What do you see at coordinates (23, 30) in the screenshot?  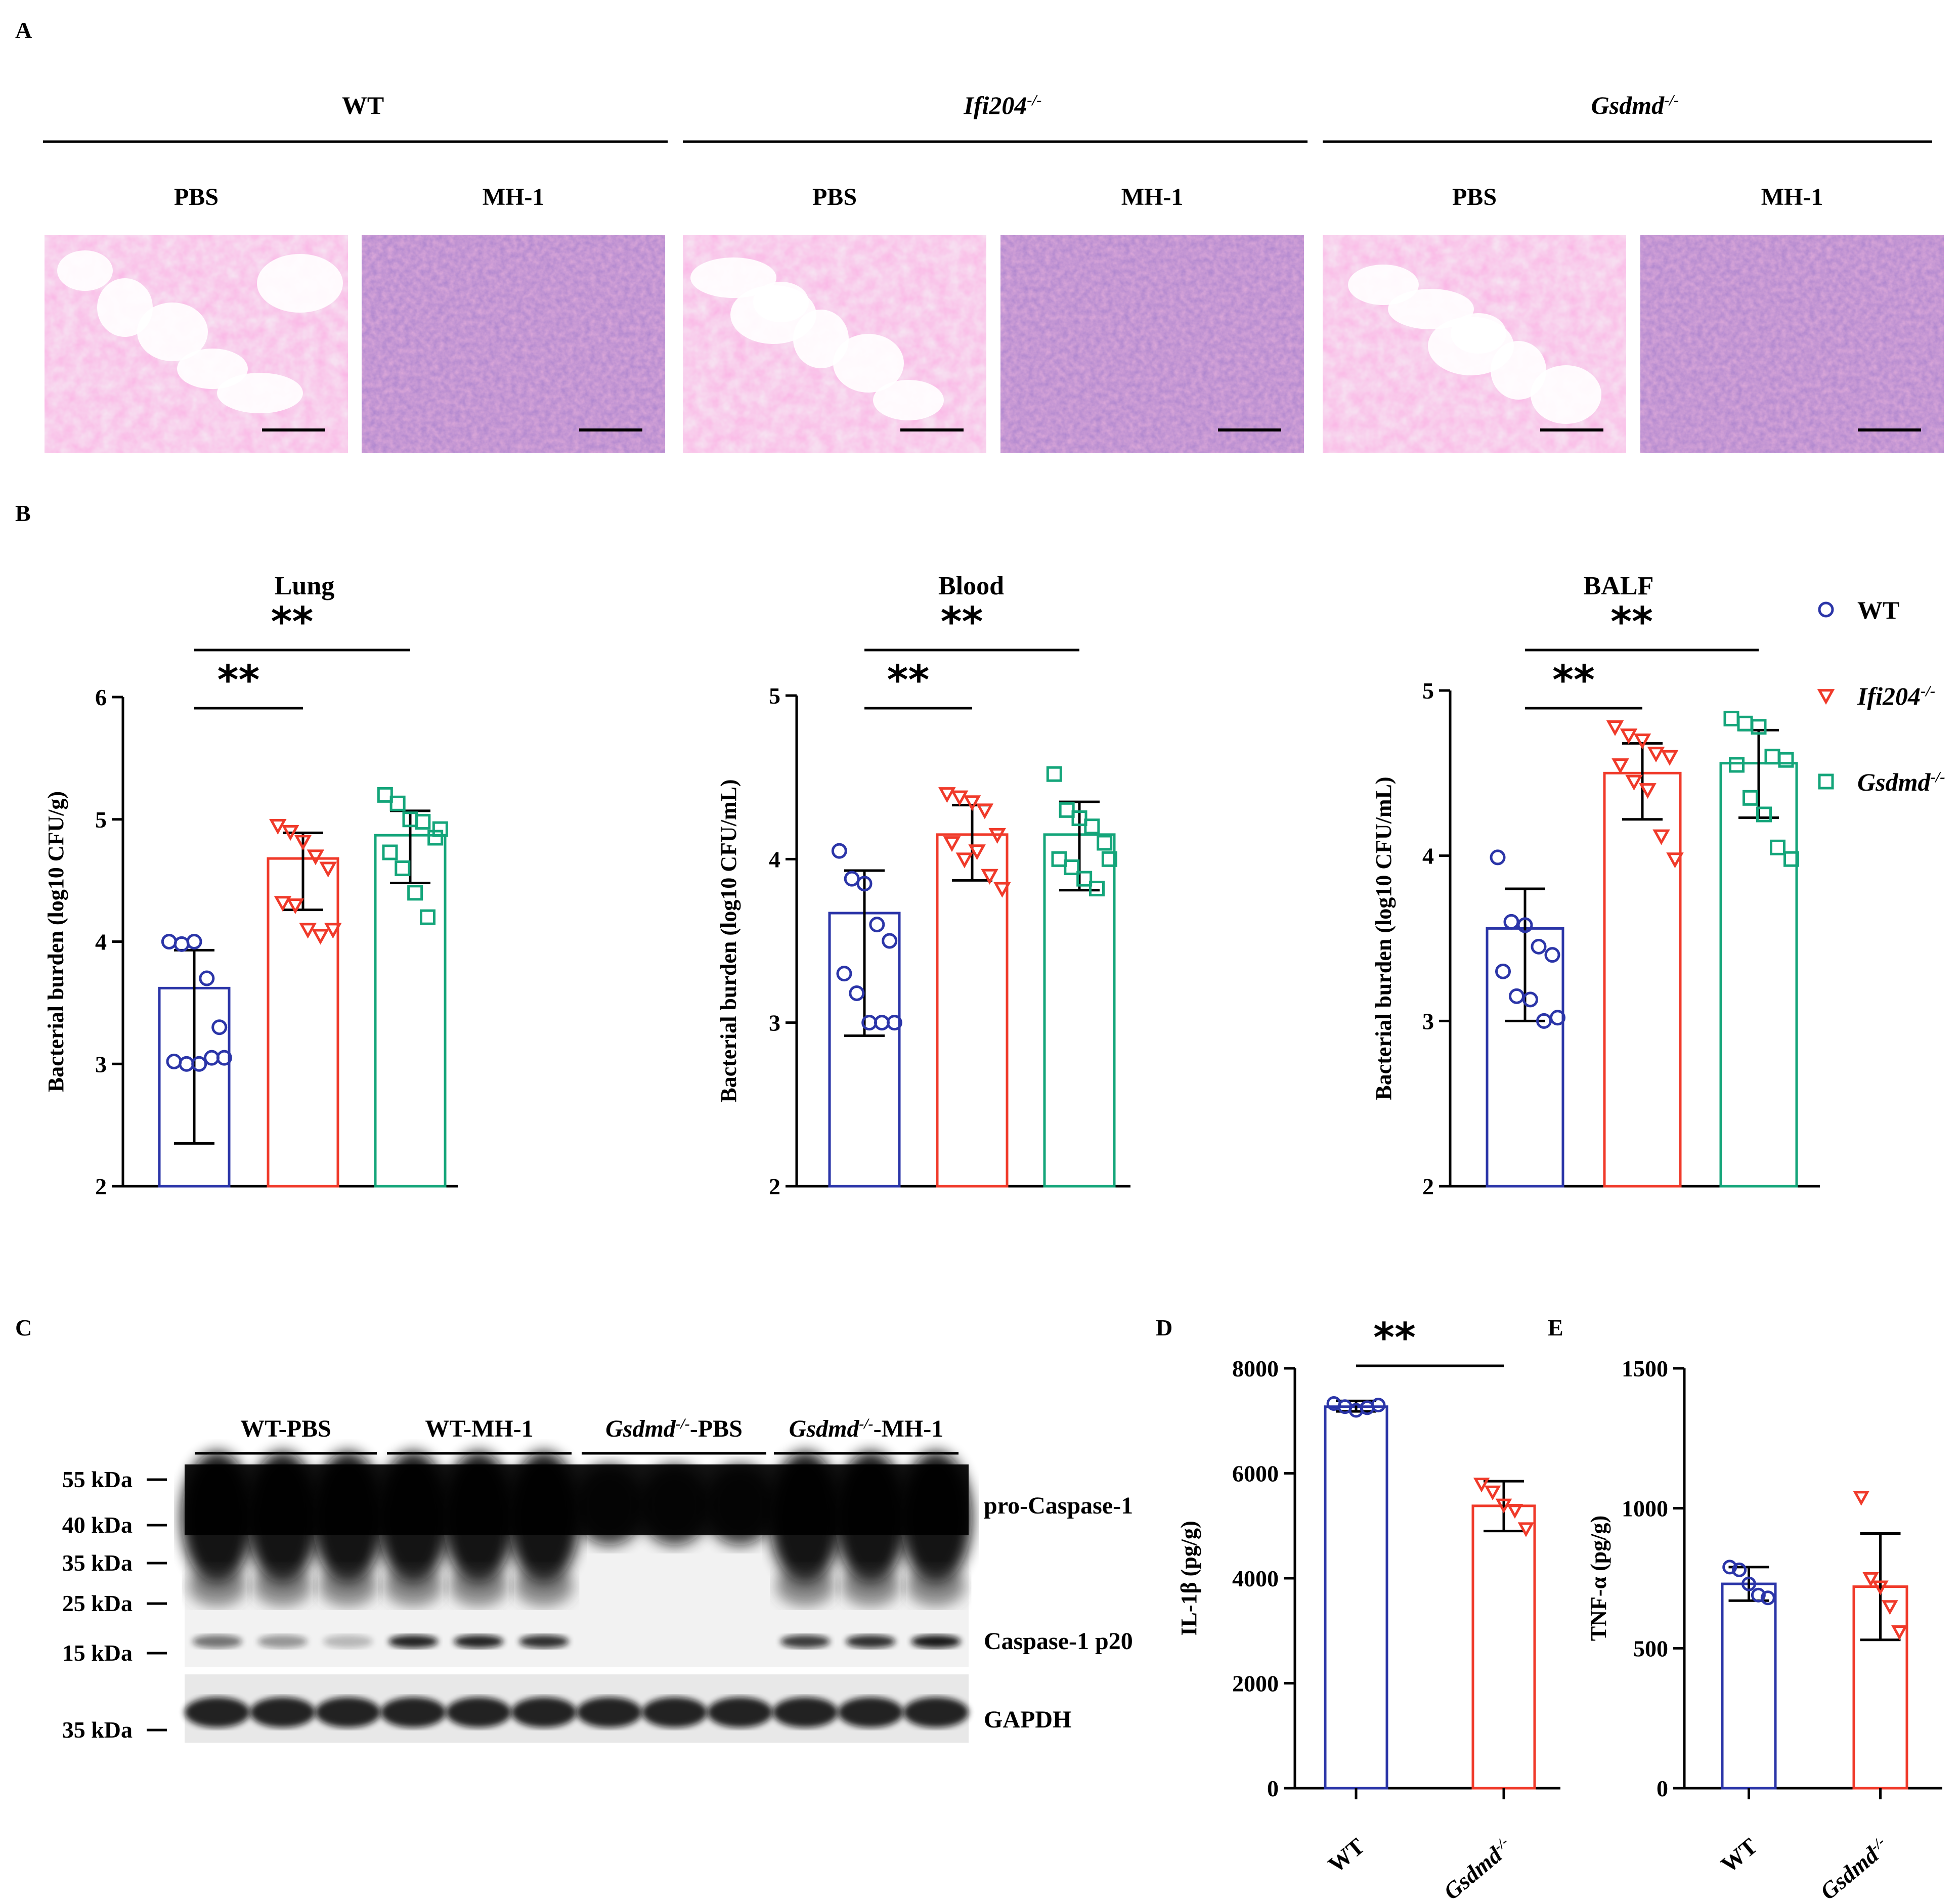 I see `panel-letter-a: A` at bounding box center [23, 30].